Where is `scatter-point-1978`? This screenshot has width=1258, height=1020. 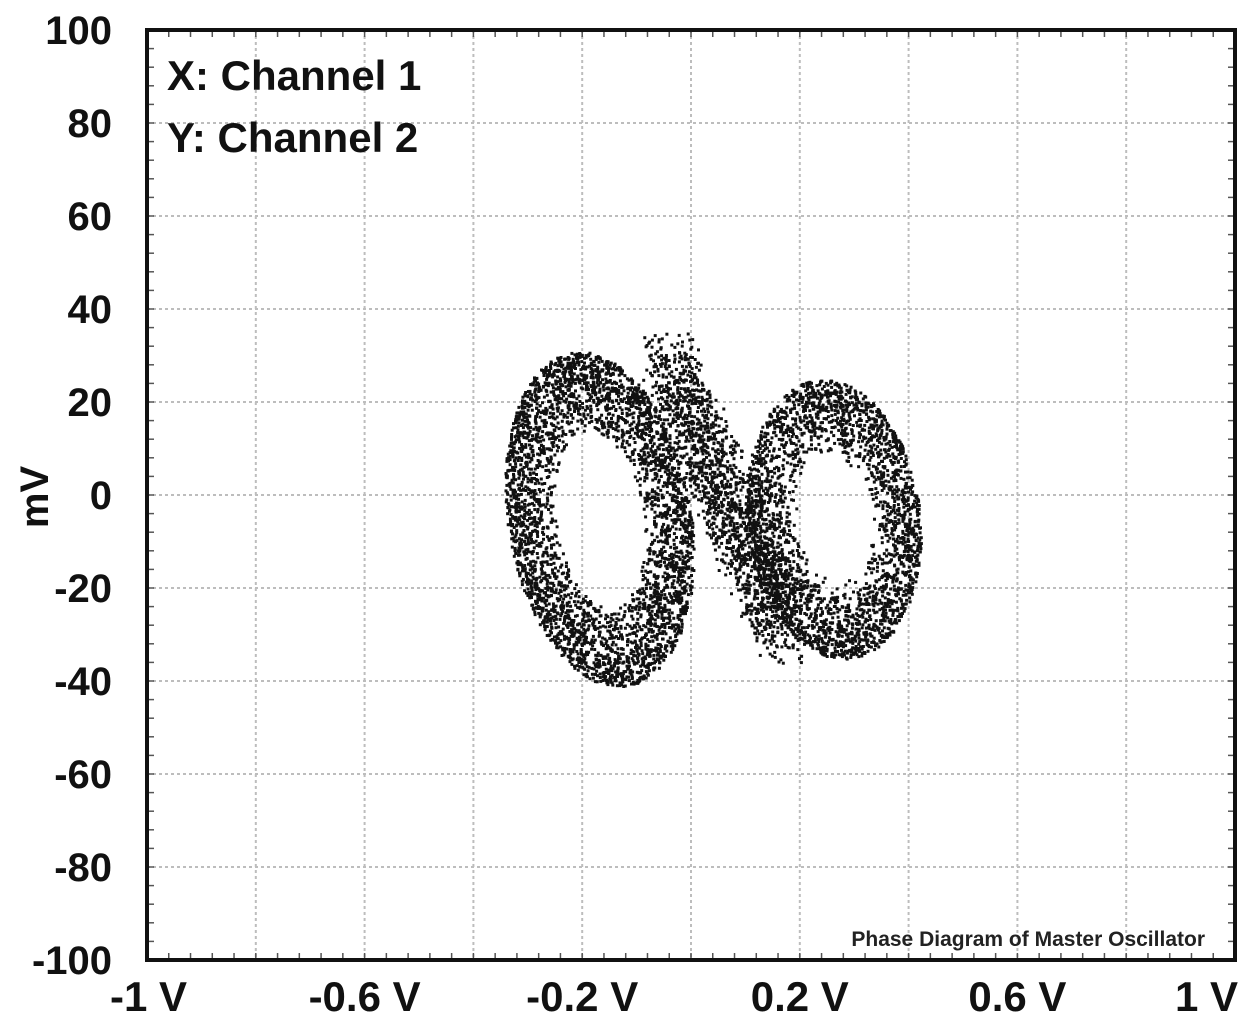 scatter-point-1978 is located at coordinates (659, 416).